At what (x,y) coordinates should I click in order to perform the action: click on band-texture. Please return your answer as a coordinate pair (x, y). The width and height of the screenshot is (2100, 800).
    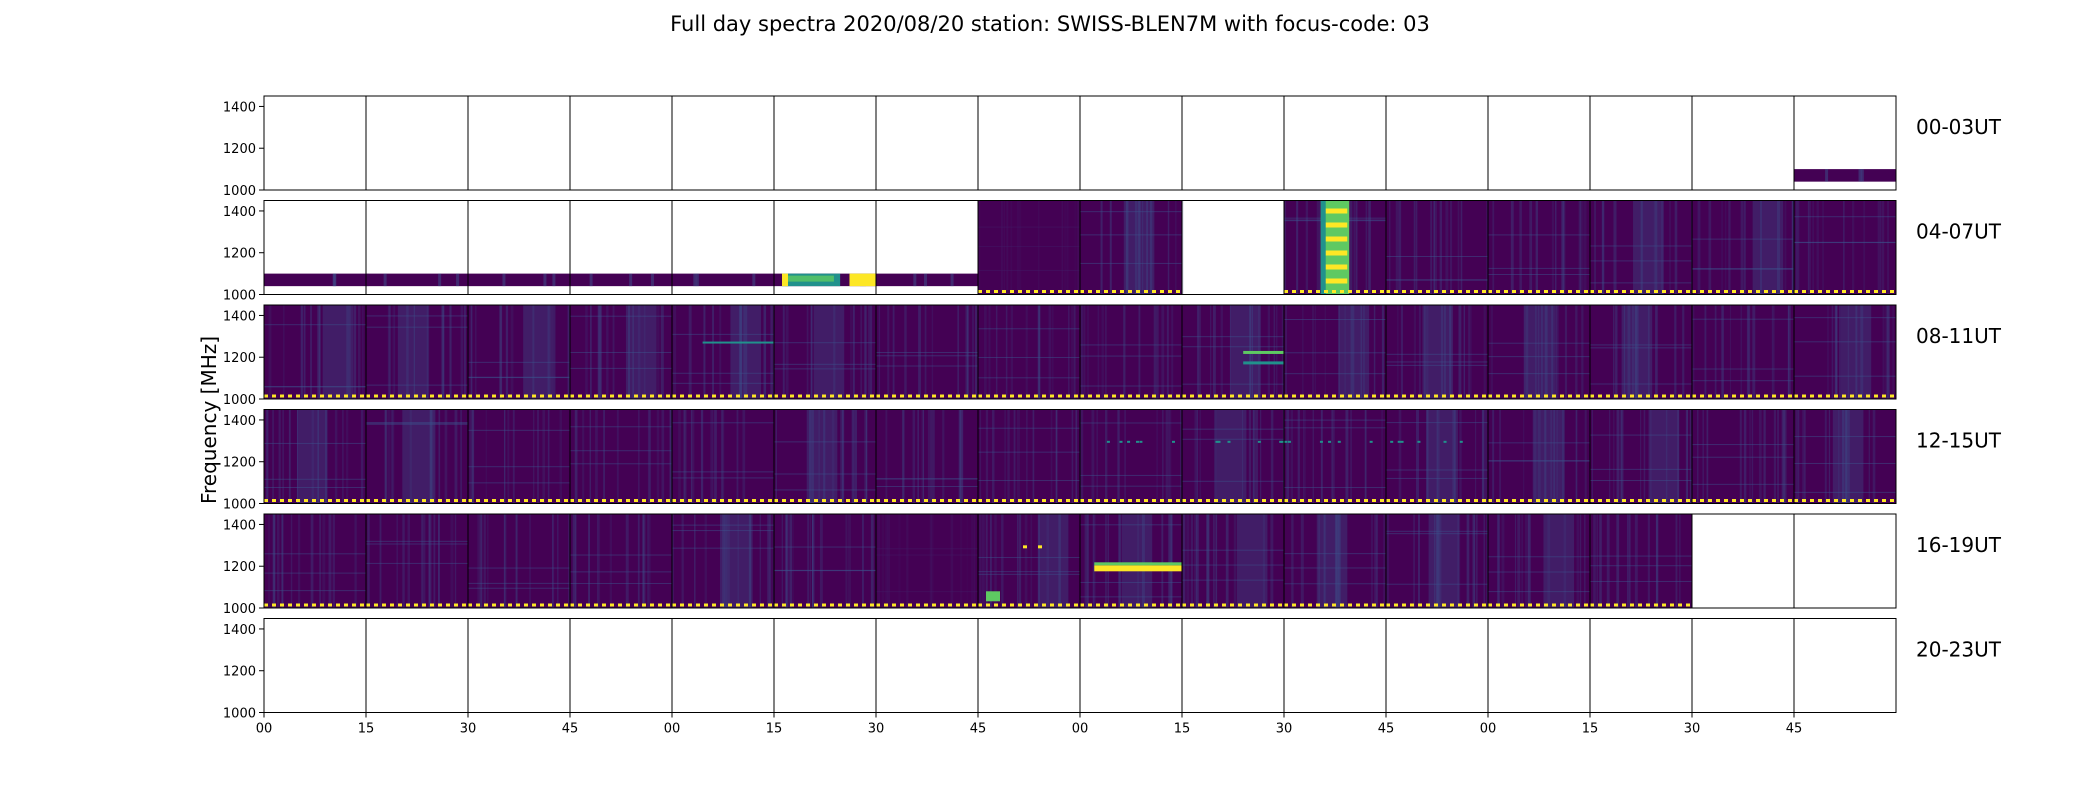
    Looking at the image, I should click on (697, 280).